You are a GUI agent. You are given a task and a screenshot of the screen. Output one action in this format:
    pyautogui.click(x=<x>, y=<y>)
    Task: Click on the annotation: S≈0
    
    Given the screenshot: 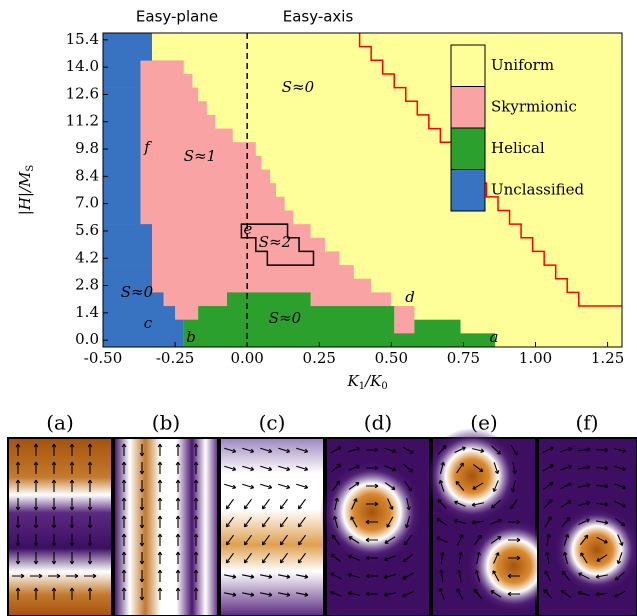 What is the action you would take?
    pyautogui.click(x=285, y=318)
    